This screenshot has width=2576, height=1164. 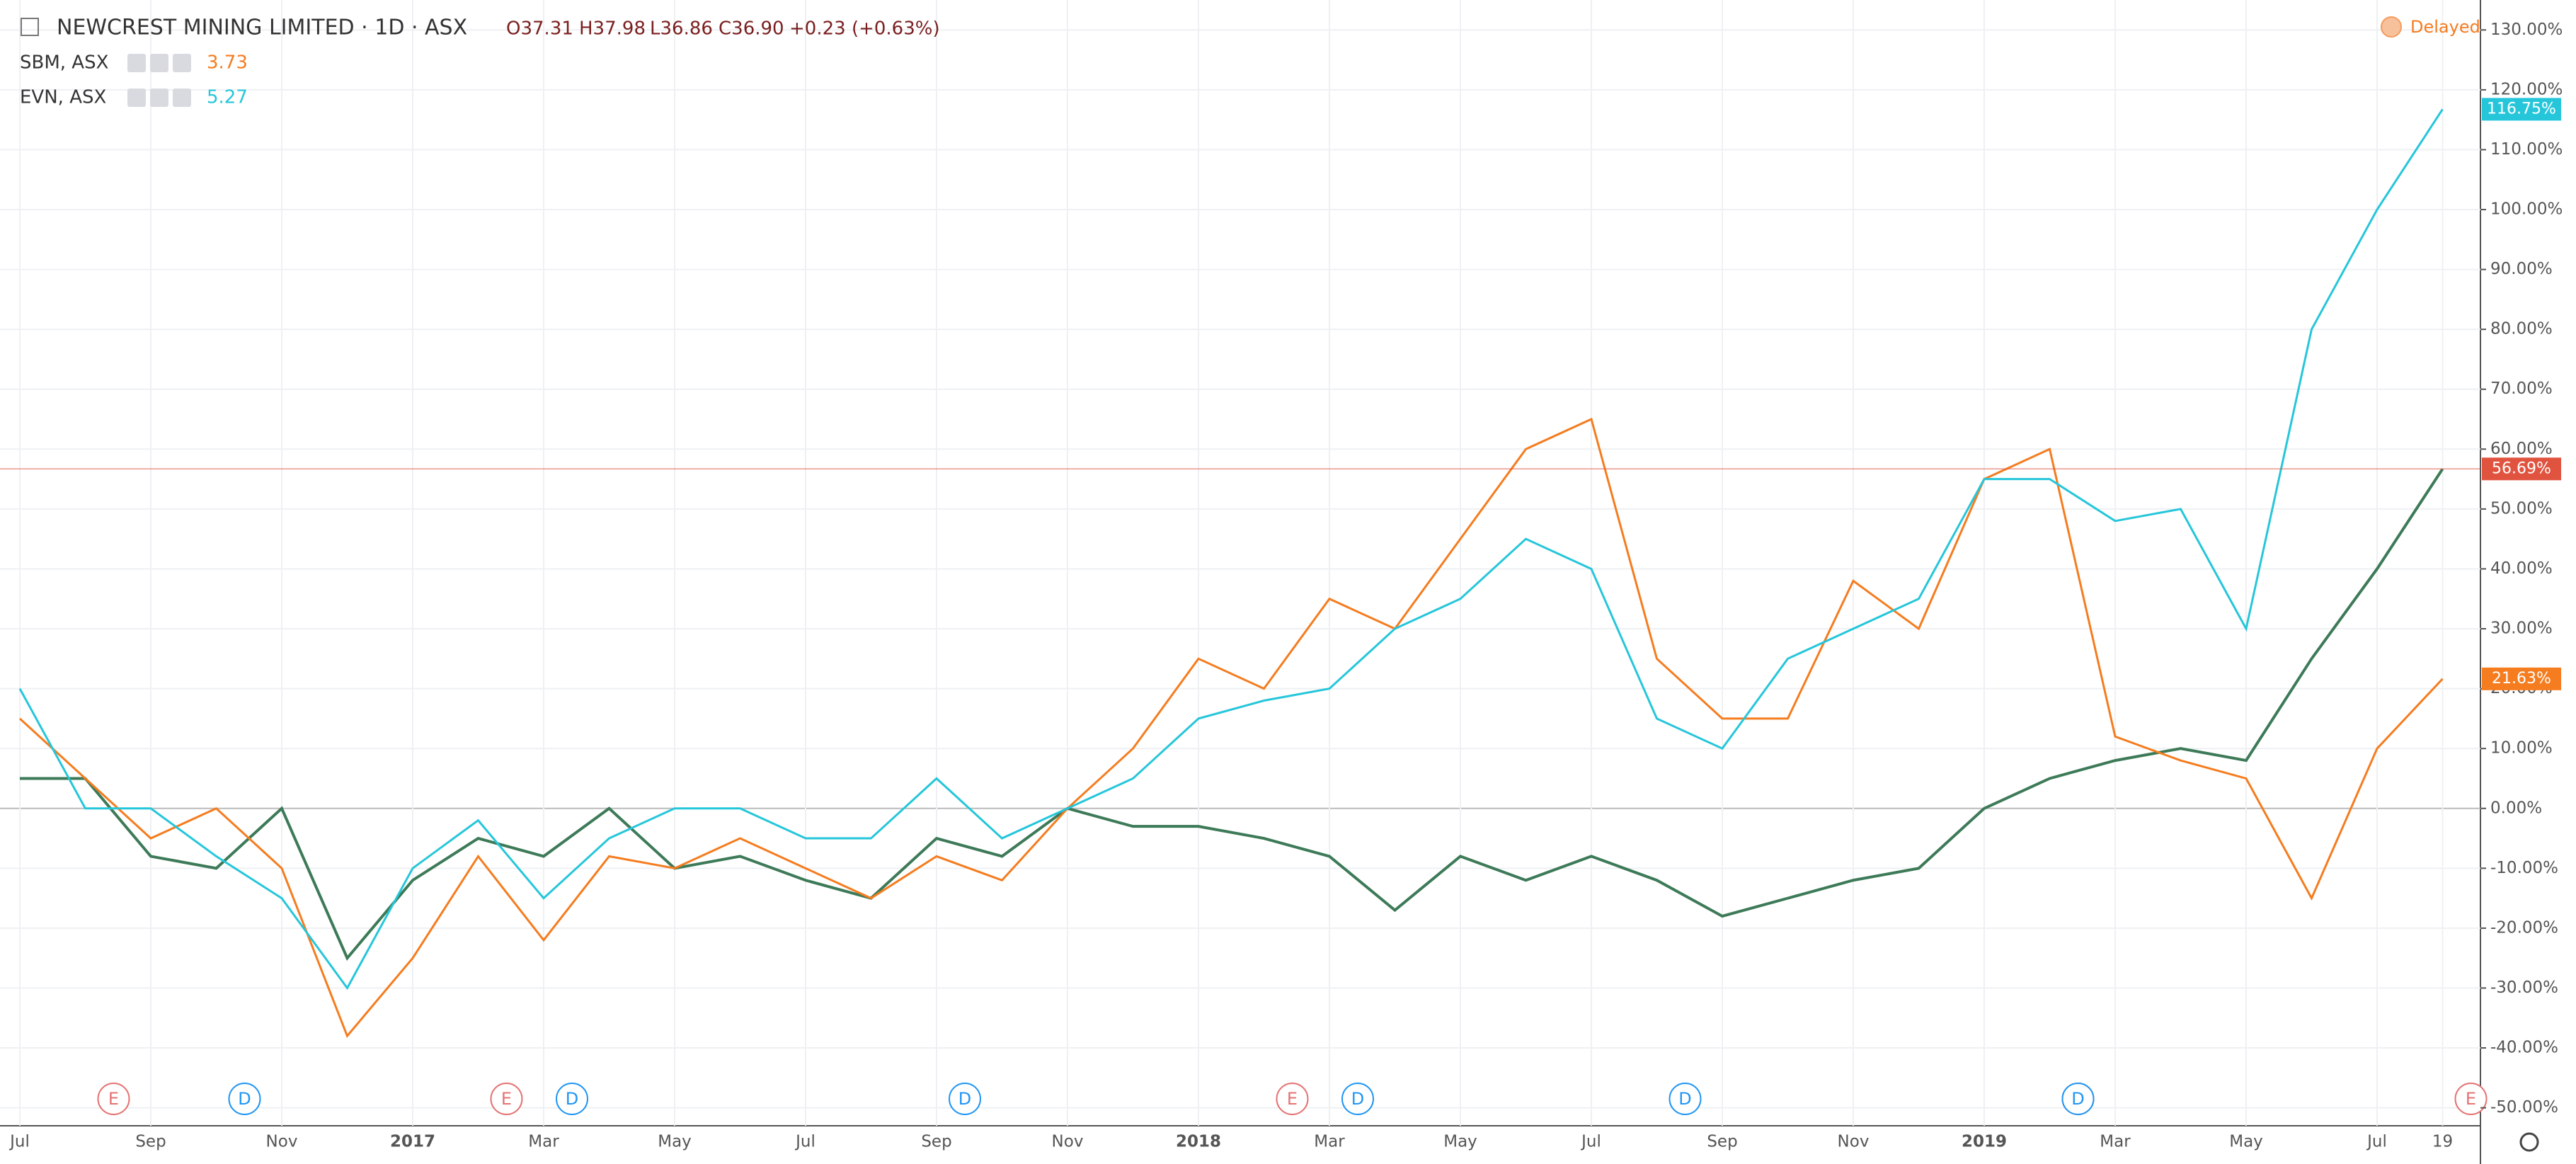 What do you see at coordinates (2524, 988) in the screenshot?
I see `y-tick-label: -30.00%` at bounding box center [2524, 988].